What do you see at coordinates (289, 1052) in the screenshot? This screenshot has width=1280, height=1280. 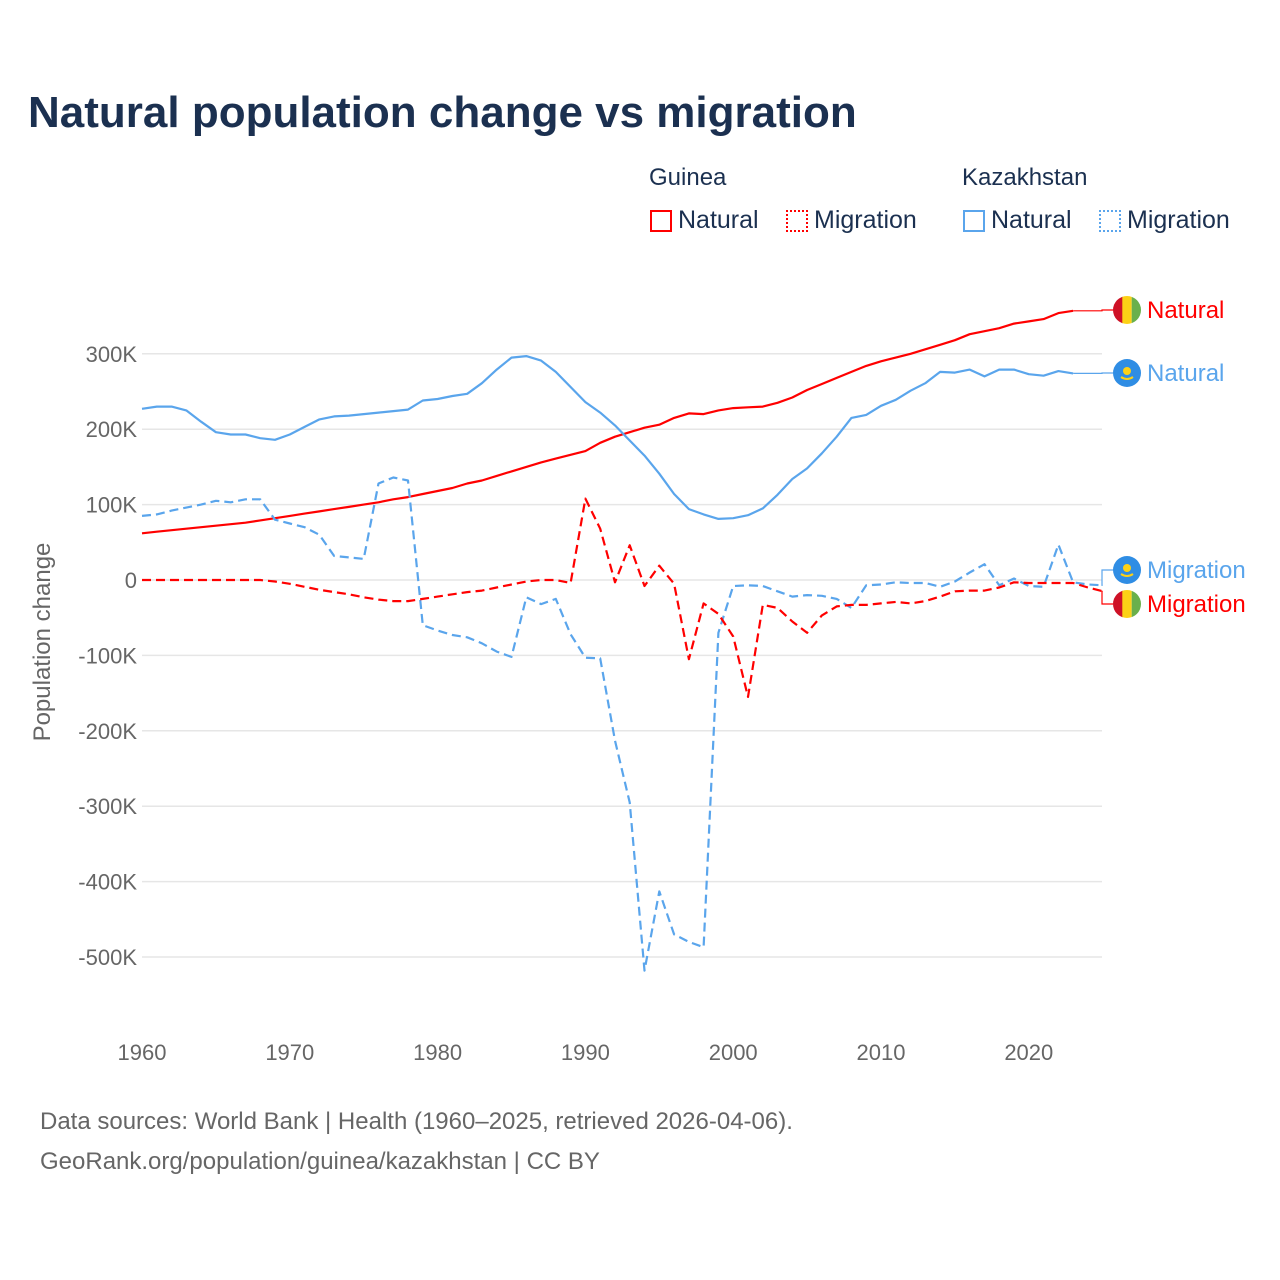 I see `x-tick-label: 1970` at bounding box center [289, 1052].